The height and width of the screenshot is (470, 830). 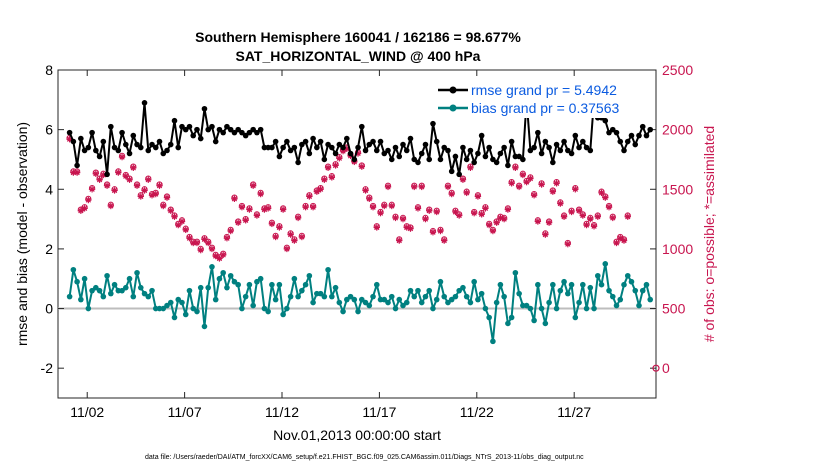 I want to click on bias-series, so click(x=360, y=303).